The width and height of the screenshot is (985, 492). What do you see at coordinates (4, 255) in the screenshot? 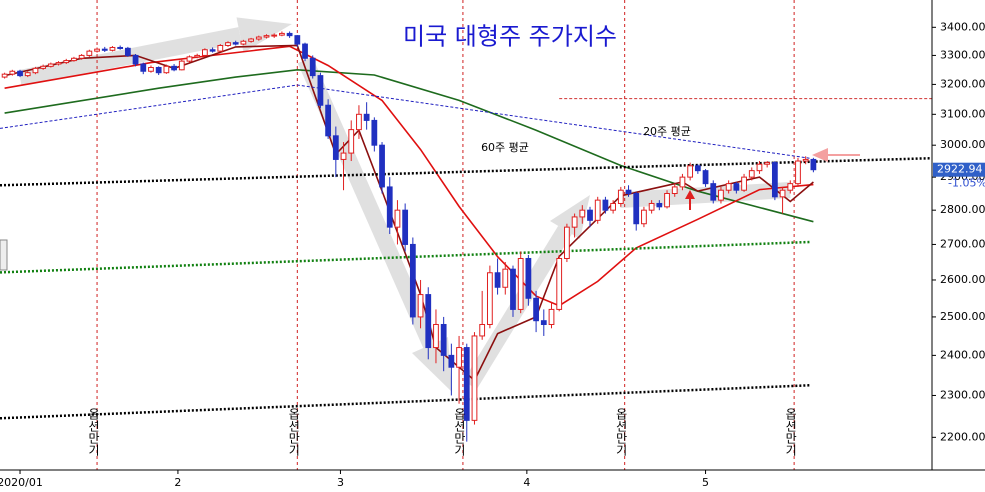
I see `scroll-button` at bounding box center [4, 255].